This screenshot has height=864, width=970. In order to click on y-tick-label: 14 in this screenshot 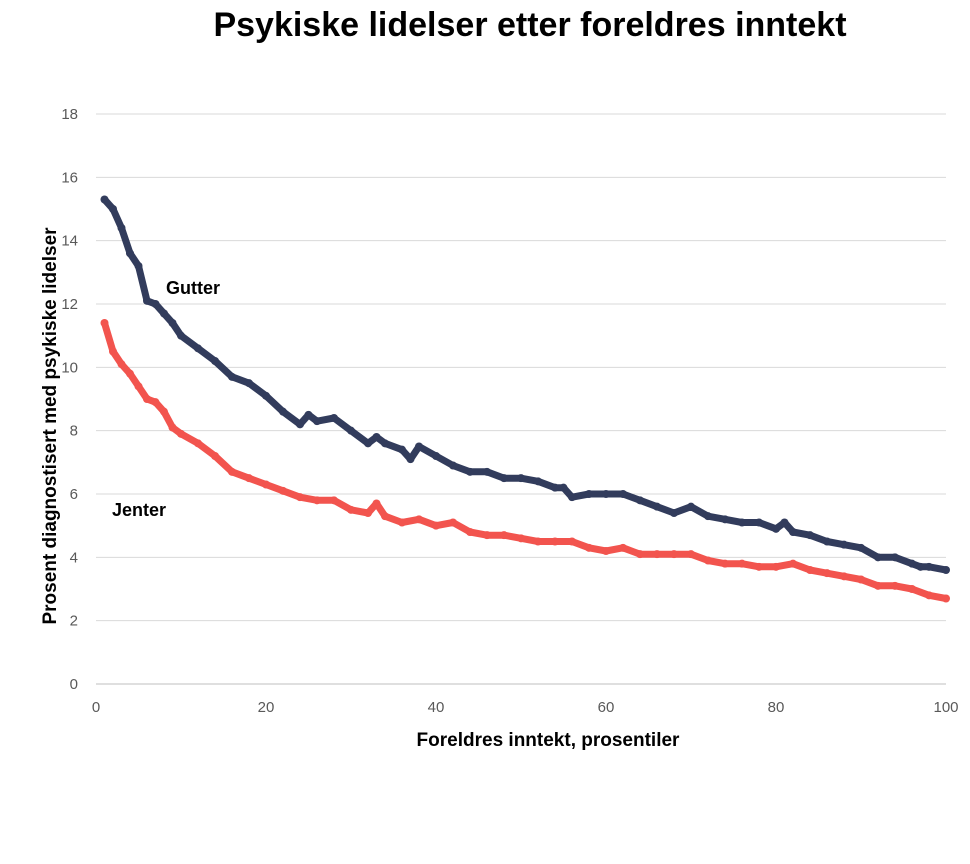, I will do `click(69, 241)`.